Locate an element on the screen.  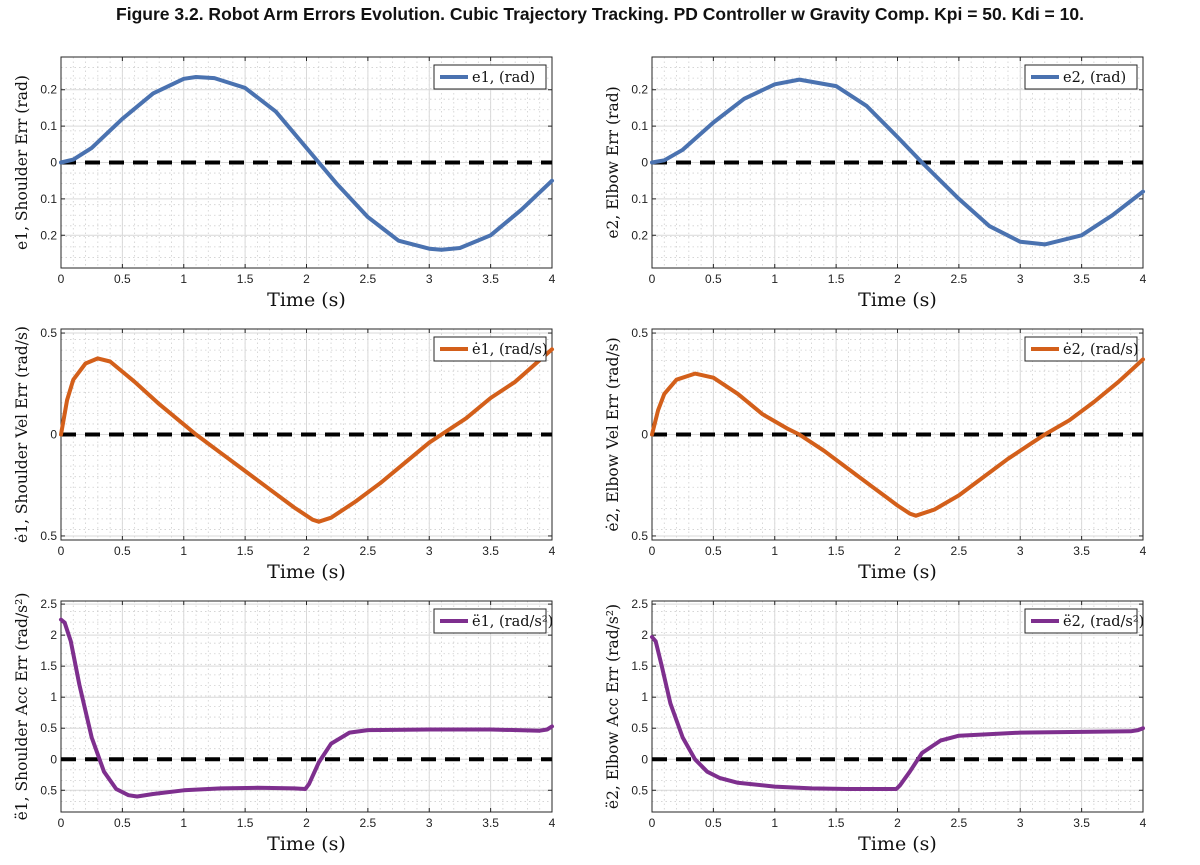
panel-shoulder-position-y-axis-label: e1, Shoulder Err (rad) is located at coordinates (22, 162).